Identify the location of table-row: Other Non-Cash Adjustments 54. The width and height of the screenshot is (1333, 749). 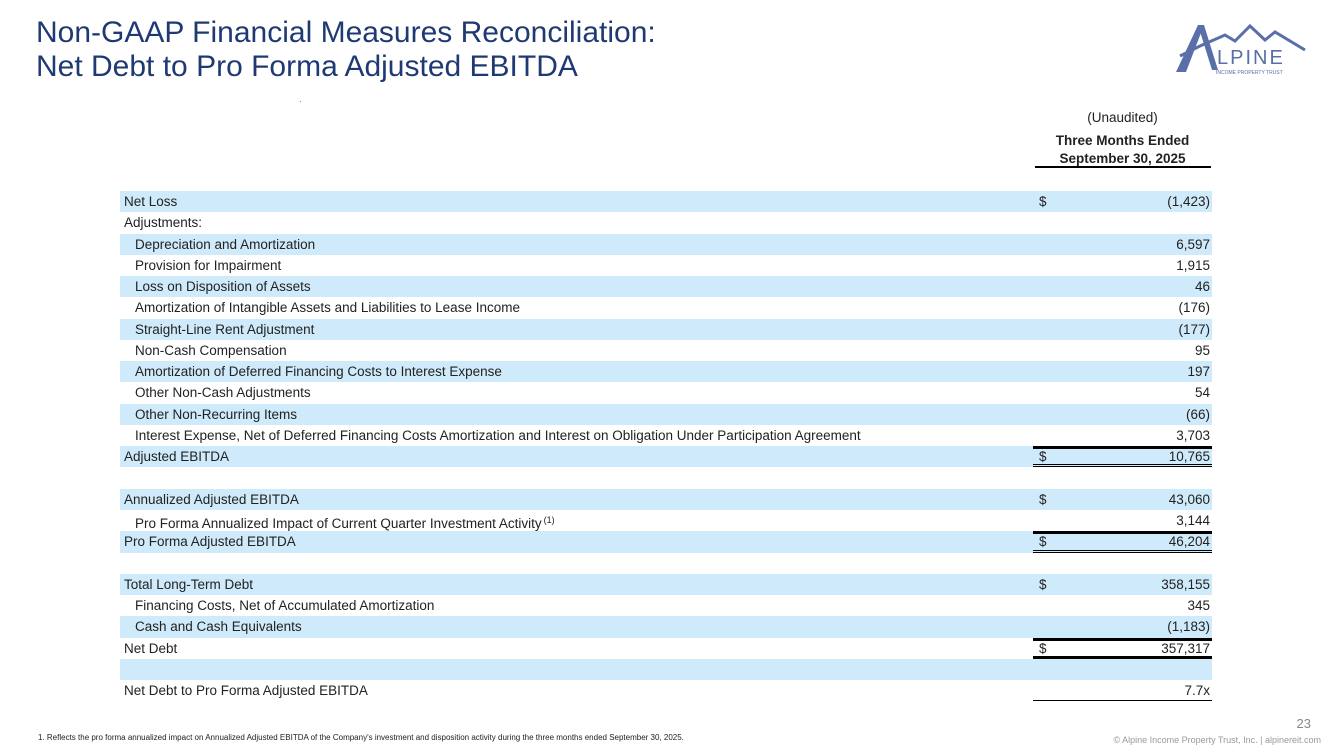
(666, 392).